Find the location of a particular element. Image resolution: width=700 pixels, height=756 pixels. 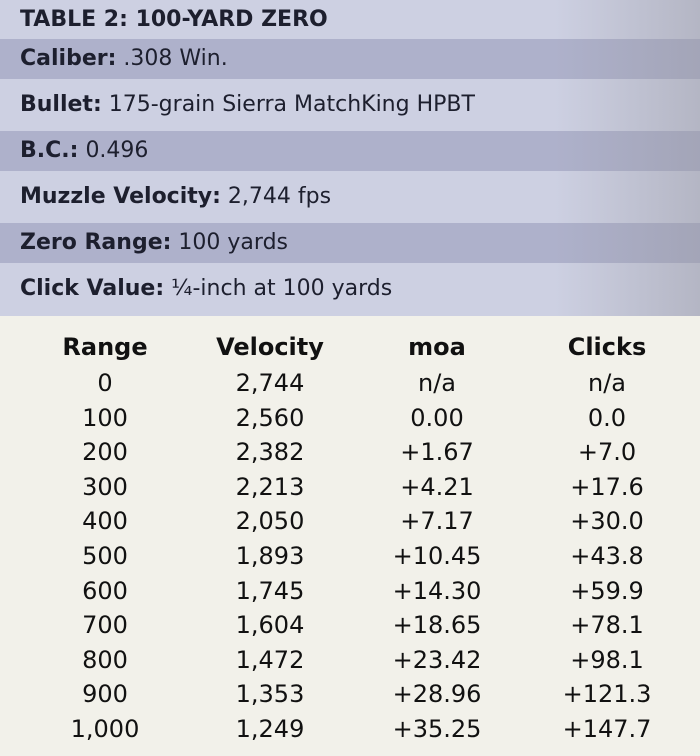

table-cell: +4.21 is located at coordinates (437, 486).